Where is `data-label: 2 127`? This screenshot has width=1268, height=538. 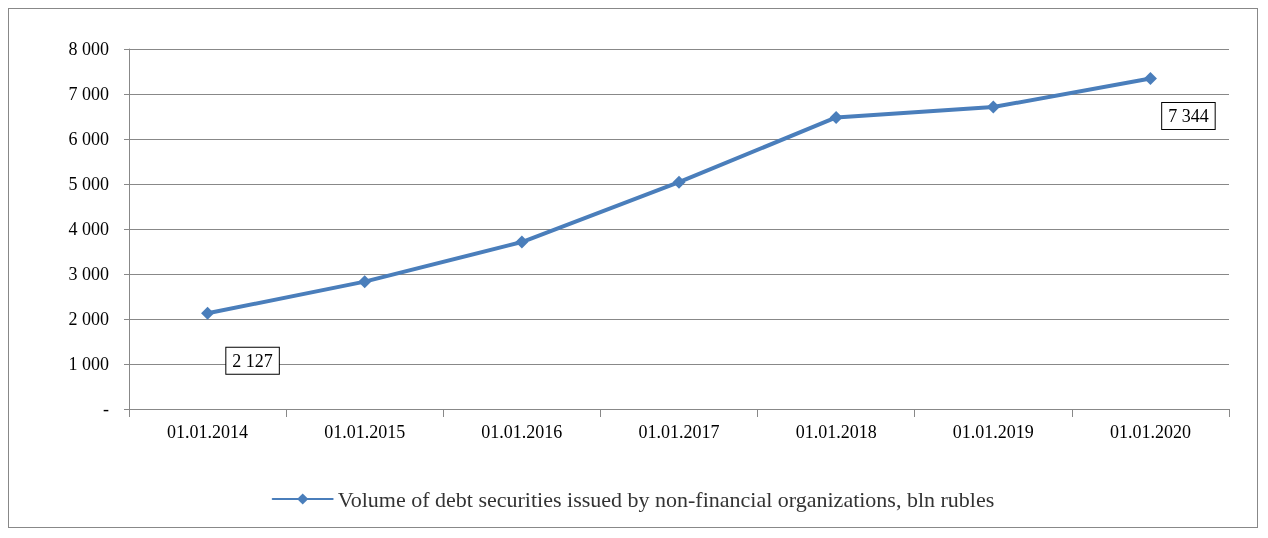 data-label: 2 127 is located at coordinates (252, 360).